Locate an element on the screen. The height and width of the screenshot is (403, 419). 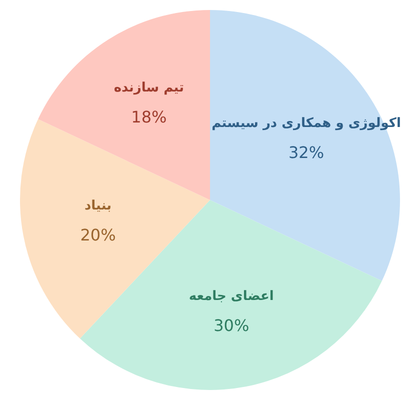
slice-label: بنیاد is located at coordinates (98, 206).